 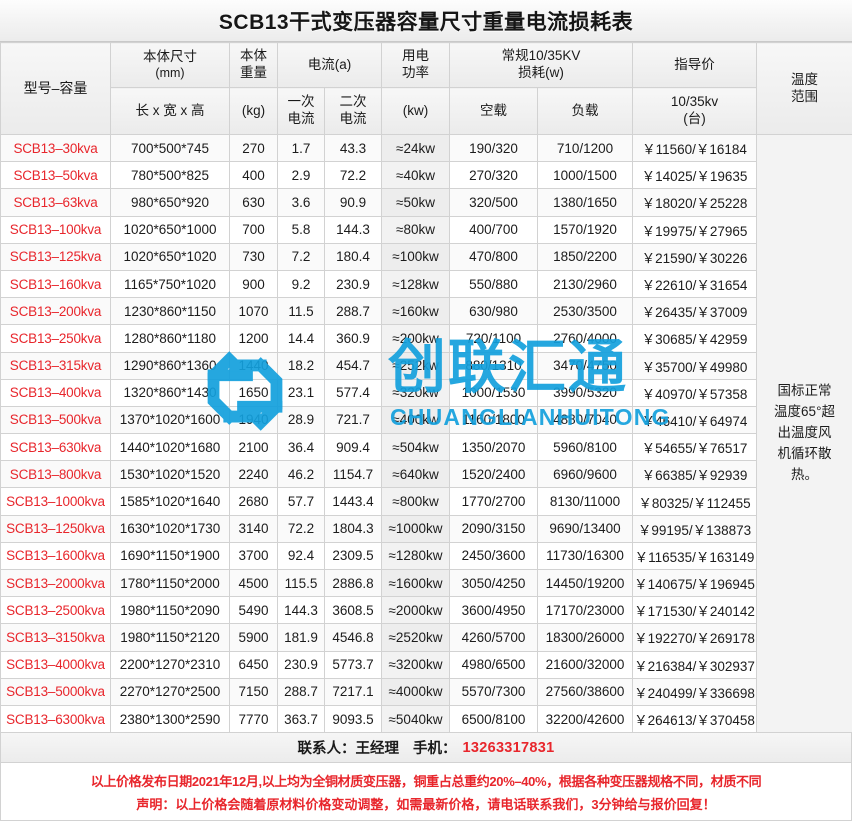 What do you see at coordinates (170, 664) in the screenshot?
I see `cell-size: 2200*1270*2310` at bounding box center [170, 664].